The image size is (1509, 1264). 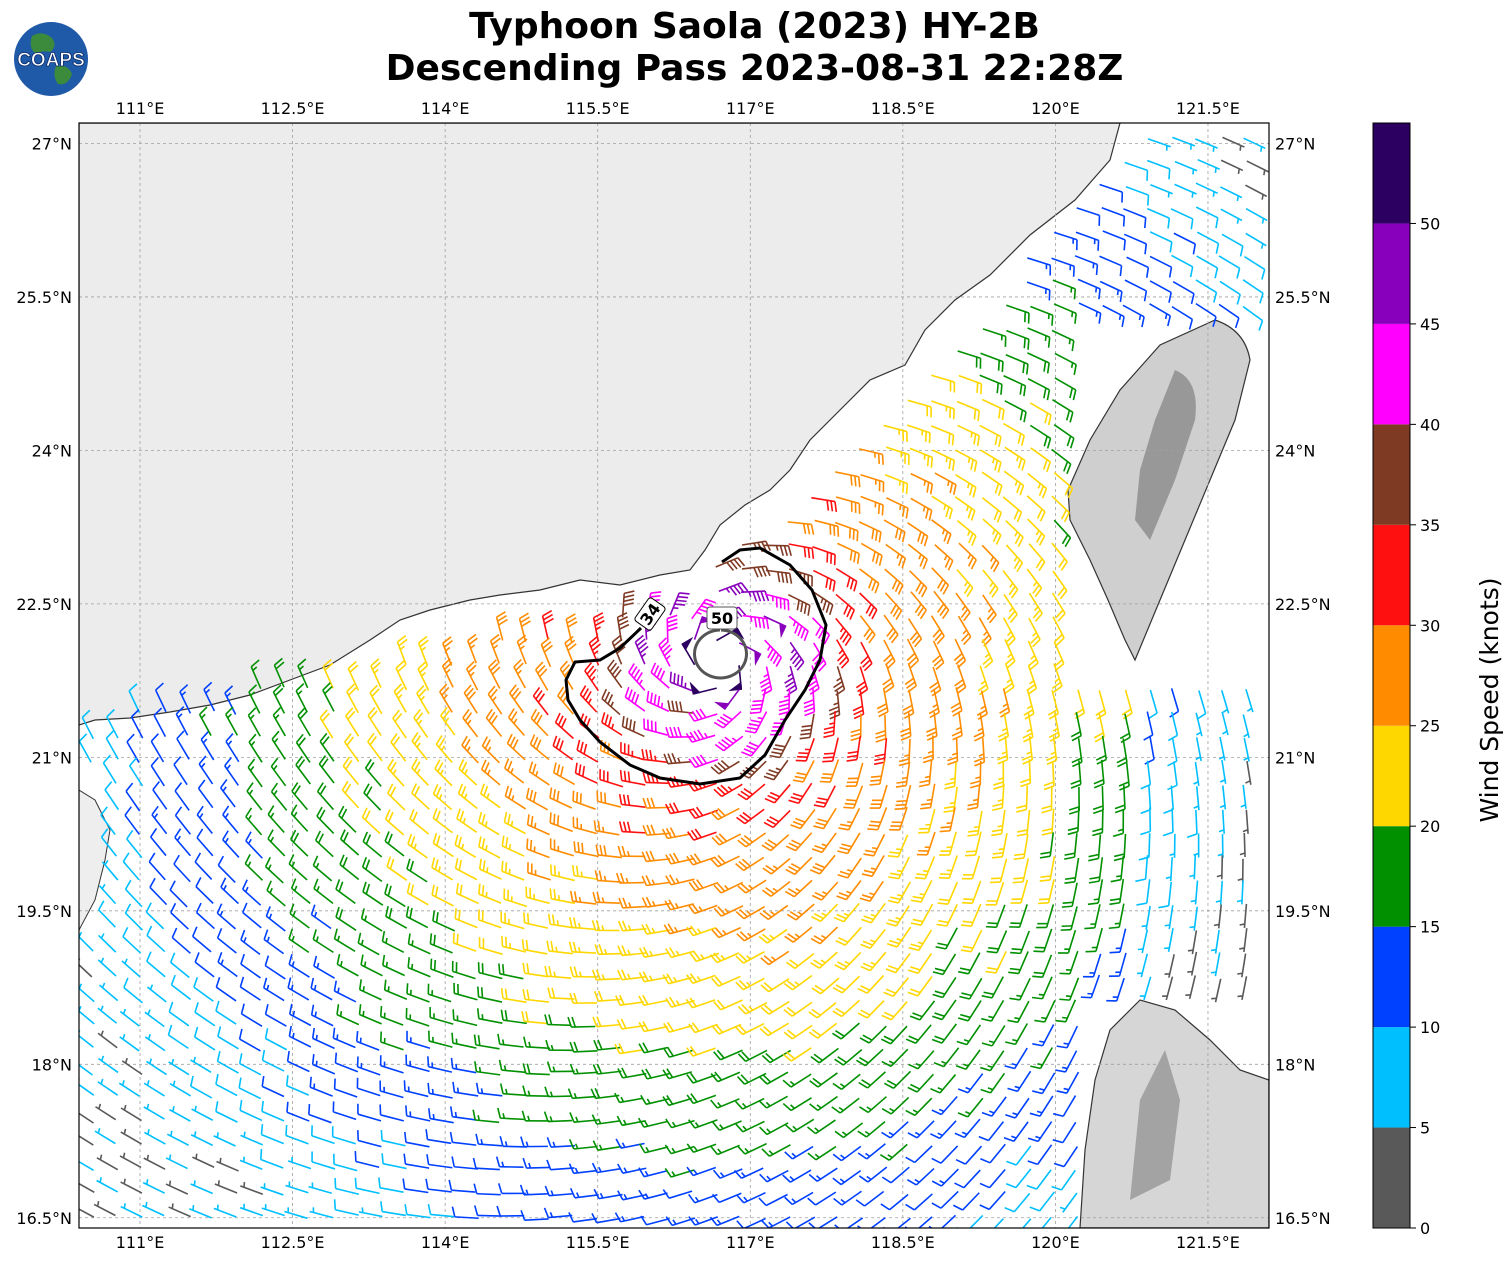 I want to click on lon-tick-label-top: 120°E, so click(x=1055, y=108).